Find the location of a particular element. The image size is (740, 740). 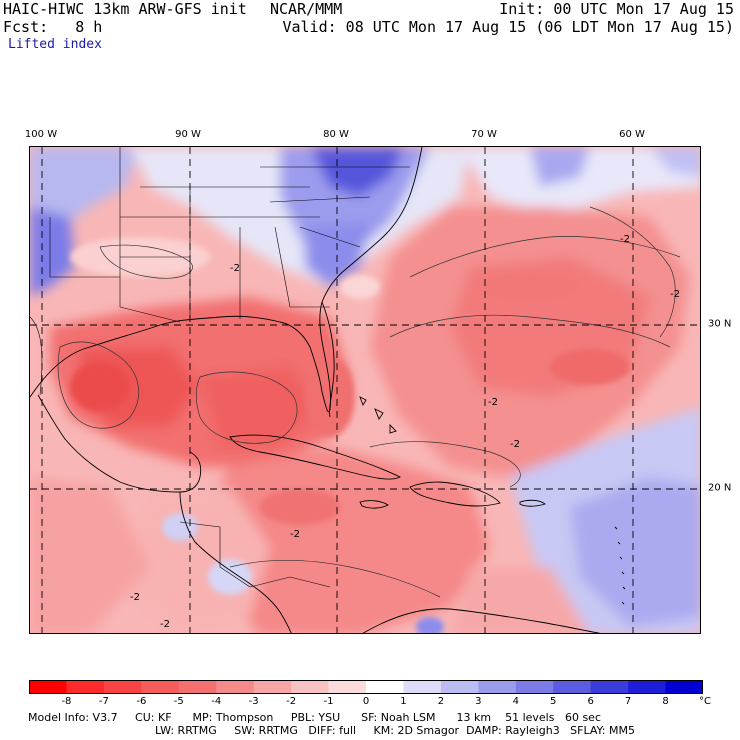

forecast-hour: Fcst: 8 h is located at coordinates (53, 27).